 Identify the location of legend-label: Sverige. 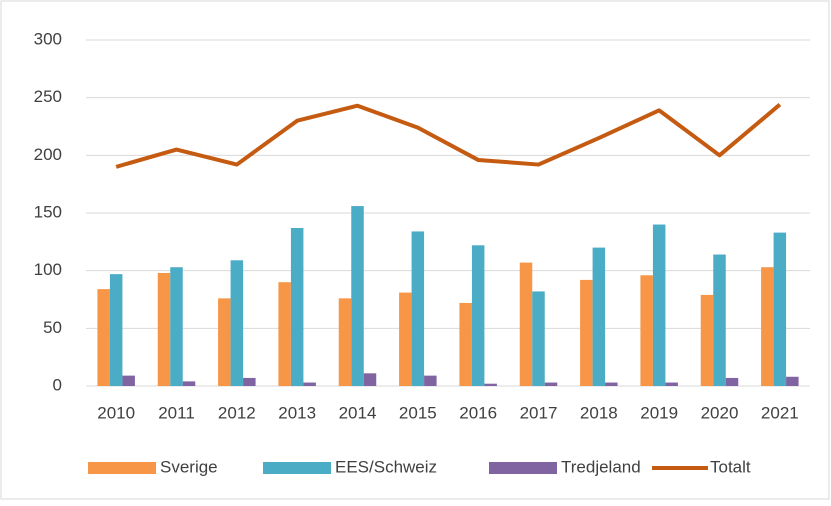
(189, 466).